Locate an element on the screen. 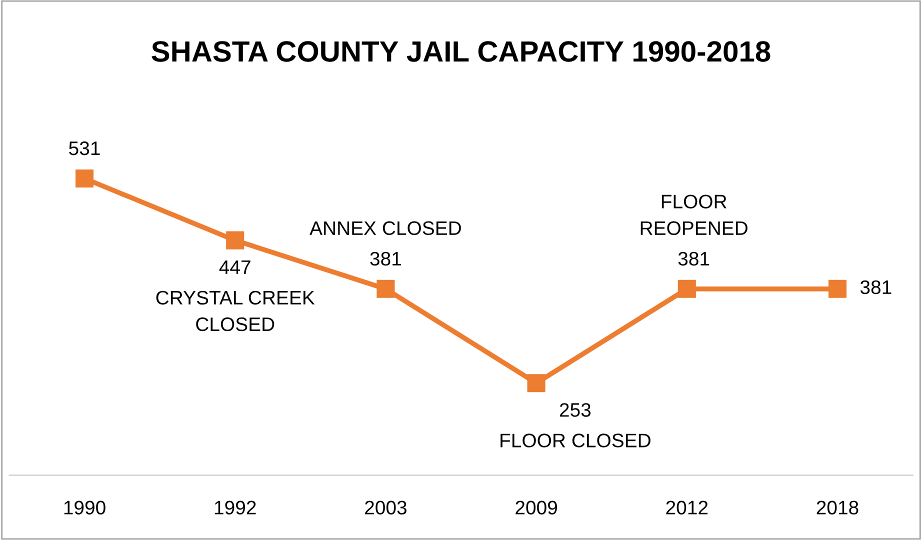 This screenshot has height=540, width=922. x-tick-label: 2003 is located at coordinates (385, 507).